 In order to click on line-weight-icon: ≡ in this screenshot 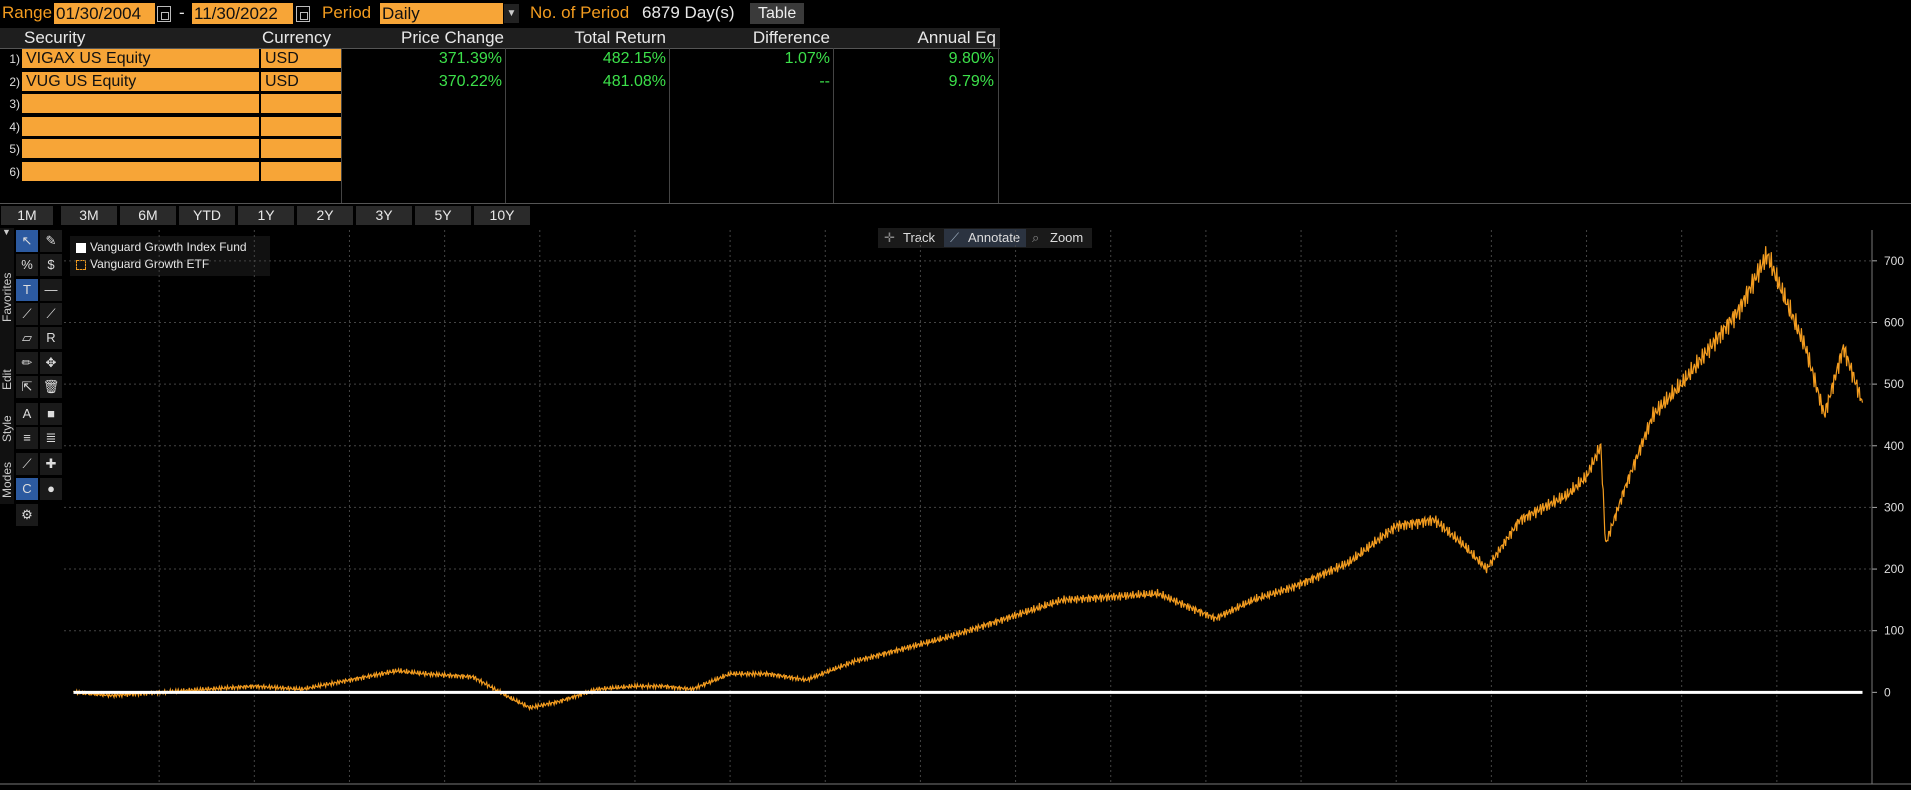, I will do `click(27, 438)`.